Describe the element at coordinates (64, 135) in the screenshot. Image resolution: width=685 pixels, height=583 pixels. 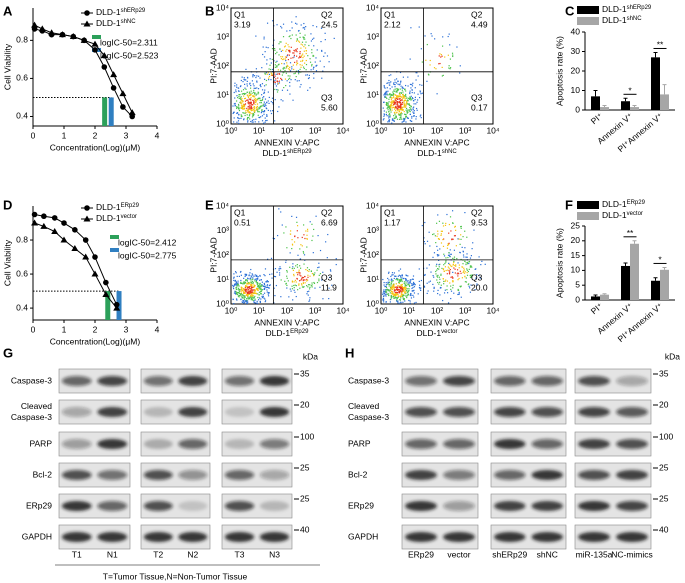
I see `x-tick-label: 1` at that location.